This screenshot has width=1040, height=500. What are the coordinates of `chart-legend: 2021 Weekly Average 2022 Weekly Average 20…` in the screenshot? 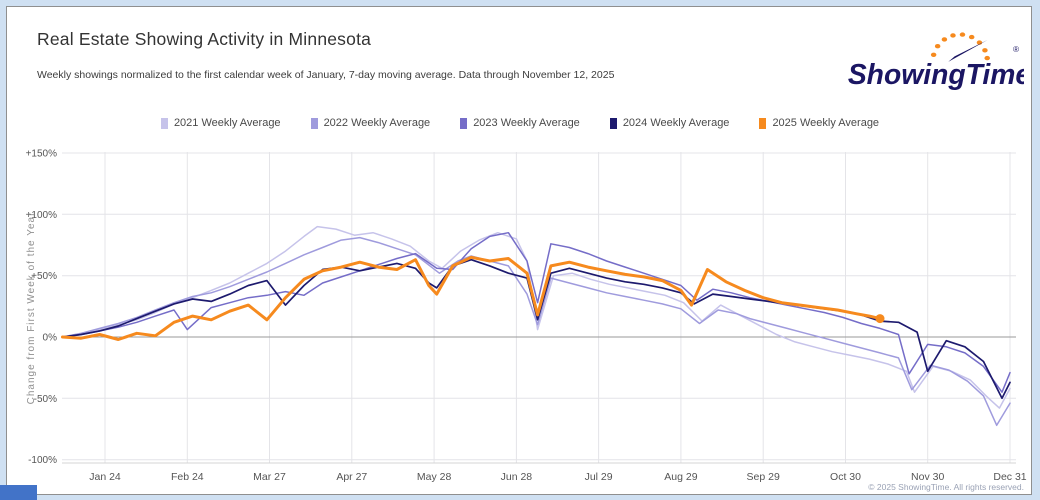 It's located at (520, 123).